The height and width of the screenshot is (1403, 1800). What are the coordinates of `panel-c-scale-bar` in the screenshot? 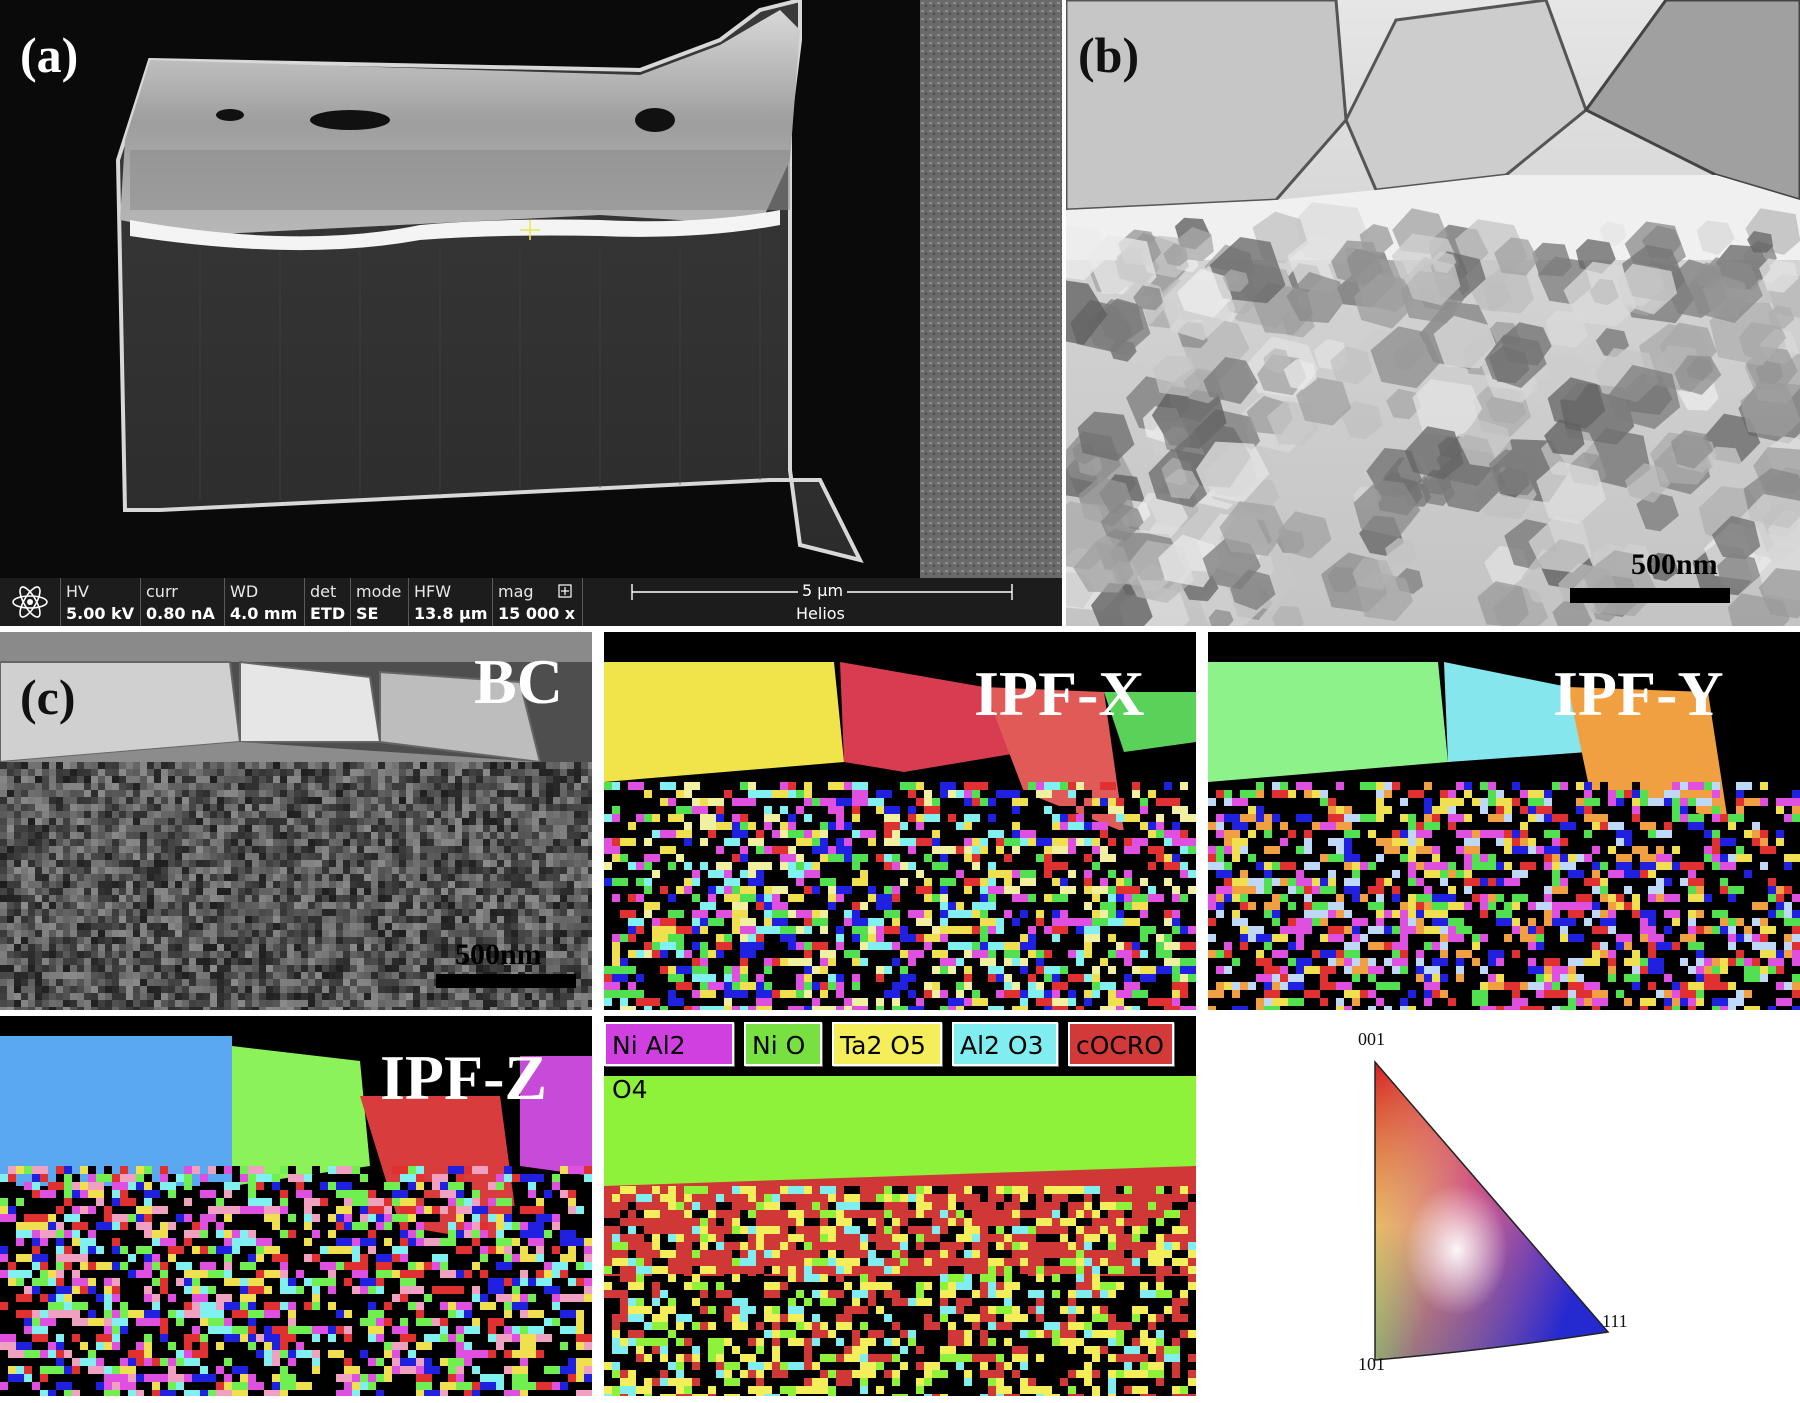 It's located at (506, 981).